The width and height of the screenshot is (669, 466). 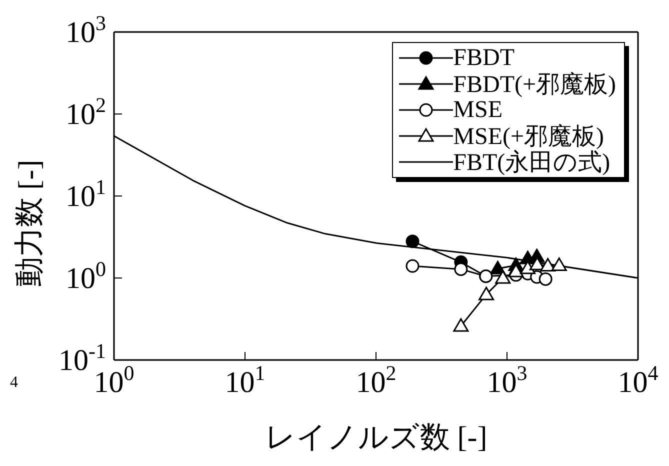 I want to click on legend-label: FBDT, so click(x=483, y=58).